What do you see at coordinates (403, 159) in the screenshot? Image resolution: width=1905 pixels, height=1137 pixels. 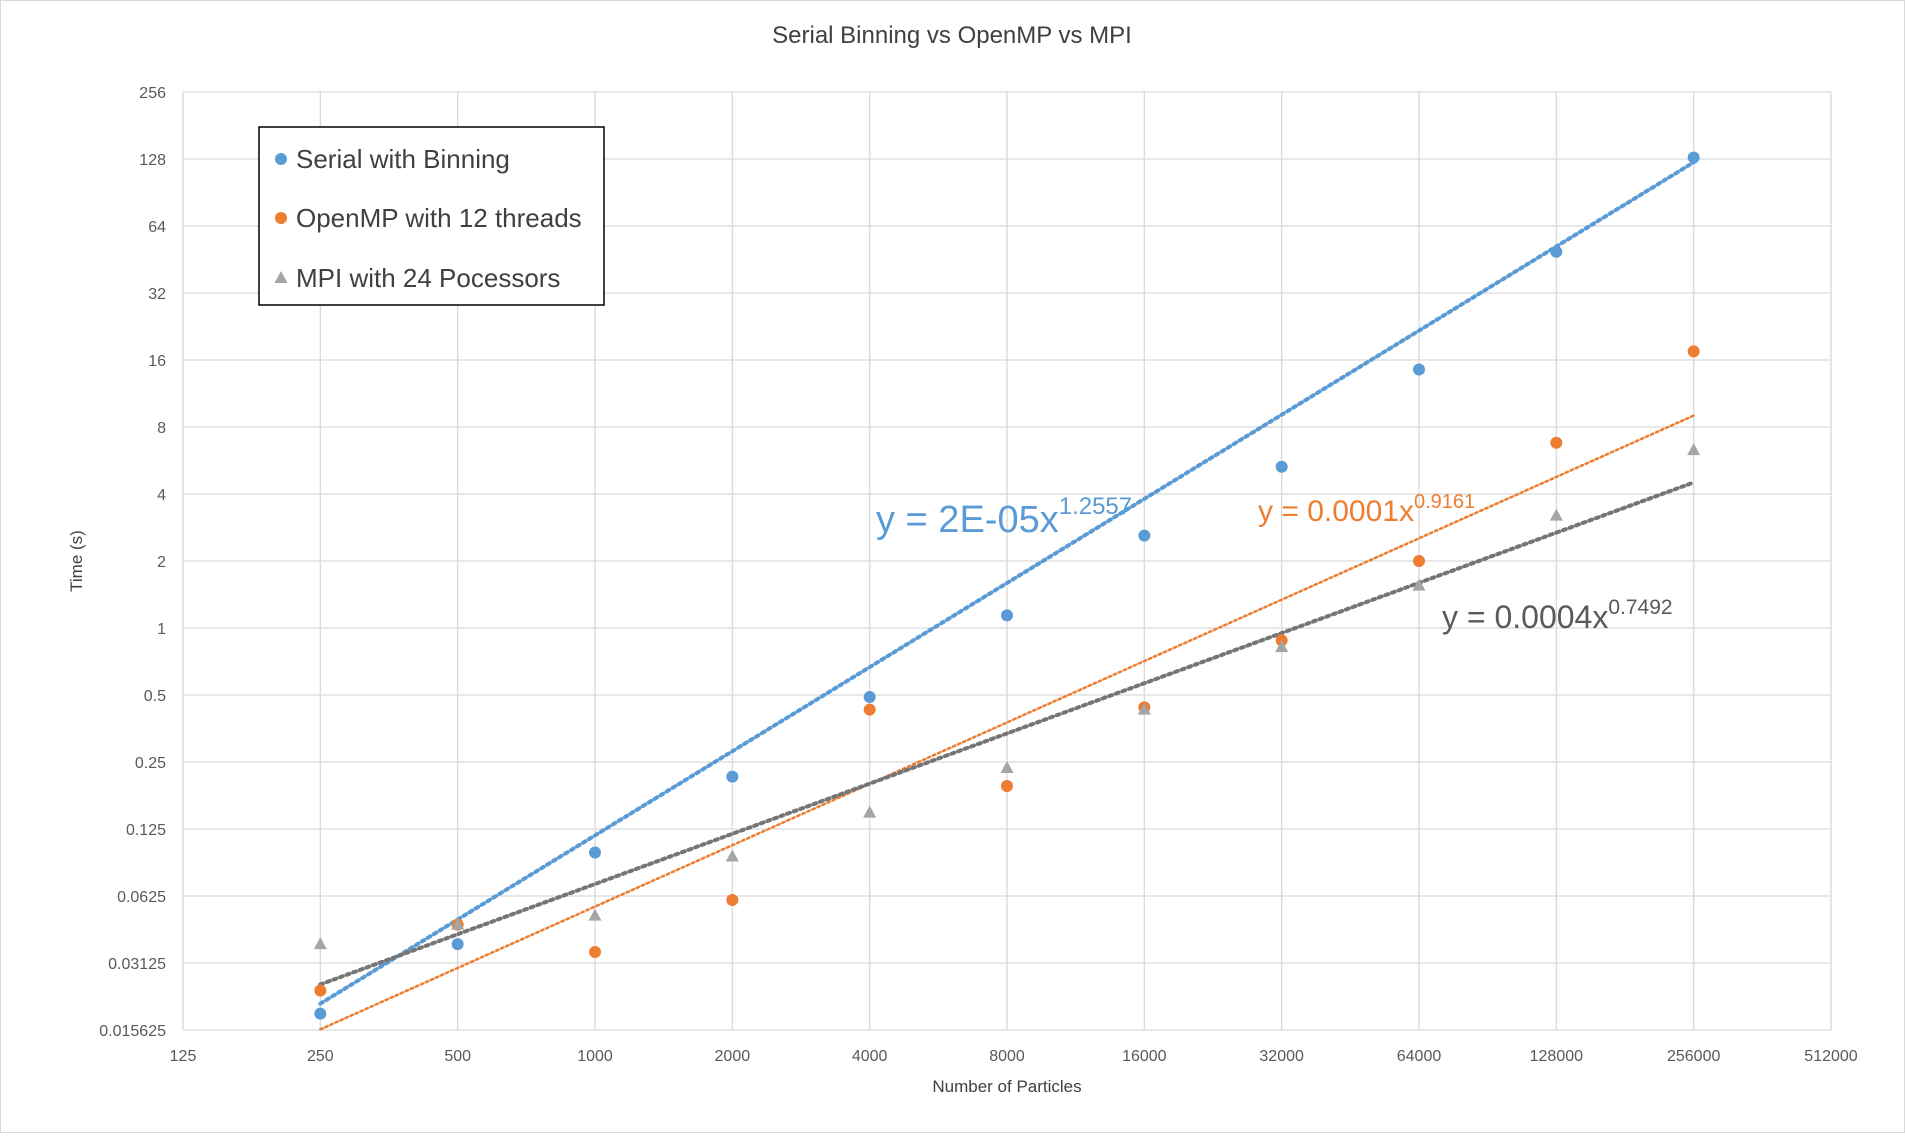 I see `legend-label: Serial with Binning` at bounding box center [403, 159].